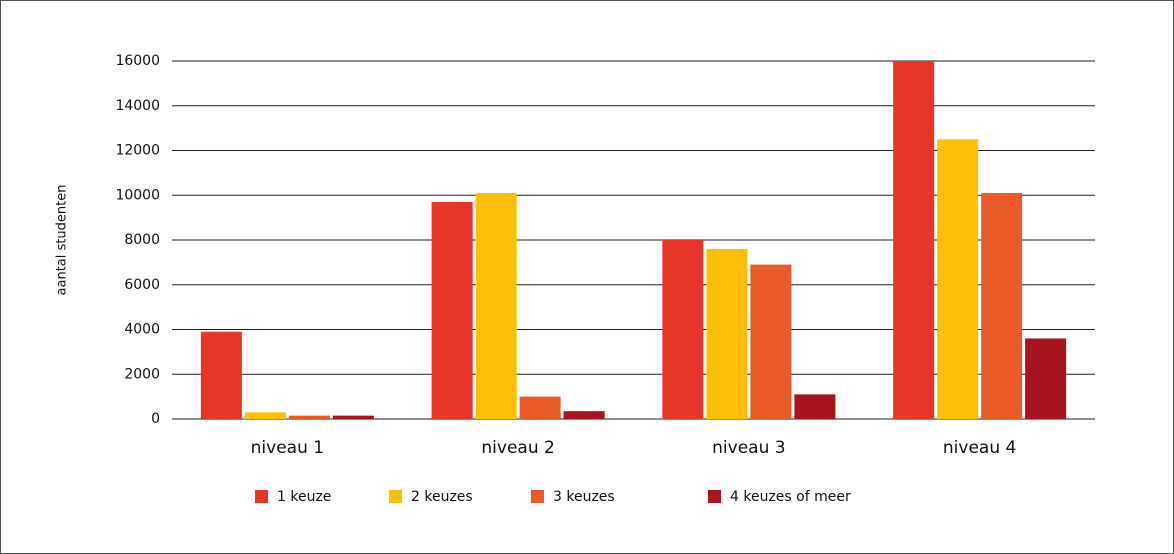 Image resolution: width=1174 pixels, height=554 pixels. I want to click on x-tick-label: niveau 1, so click(287, 448).